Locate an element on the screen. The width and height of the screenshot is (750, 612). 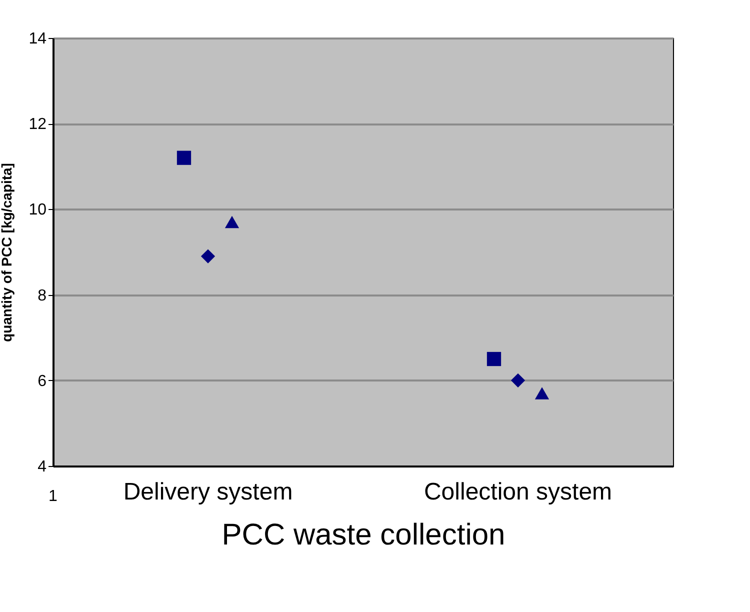
x-axis-title: PCC waste collection is located at coordinates (364, 535).